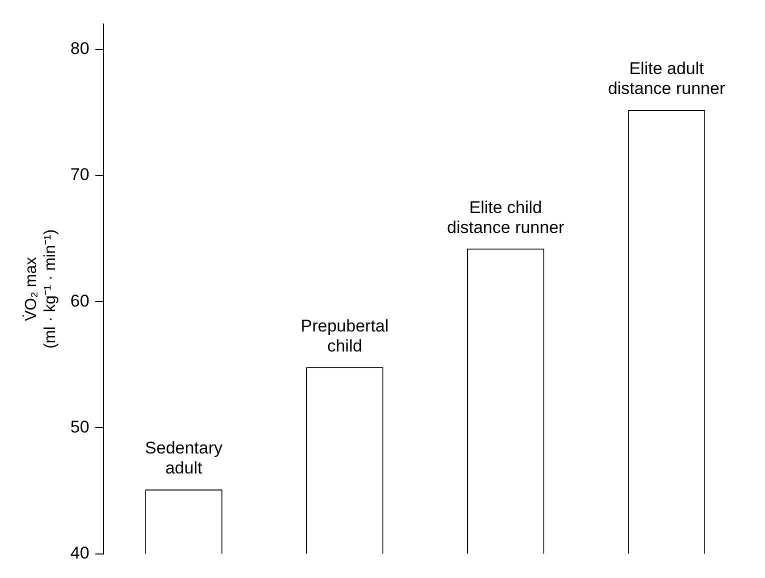 The image size is (765, 578). Describe the element at coordinates (184, 458) in the screenshot. I see `x-tick-label: Sedentary adult` at that location.